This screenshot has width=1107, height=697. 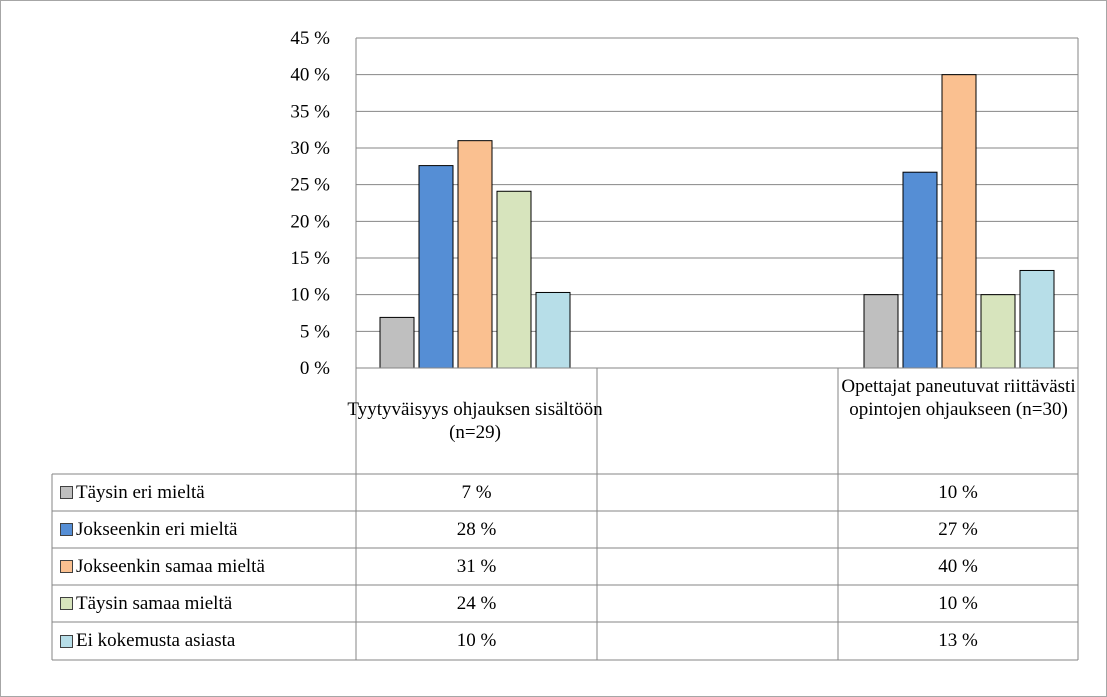 What do you see at coordinates (310, 295) in the screenshot?
I see `y-tick-label: 10 %` at bounding box center [310, 295].